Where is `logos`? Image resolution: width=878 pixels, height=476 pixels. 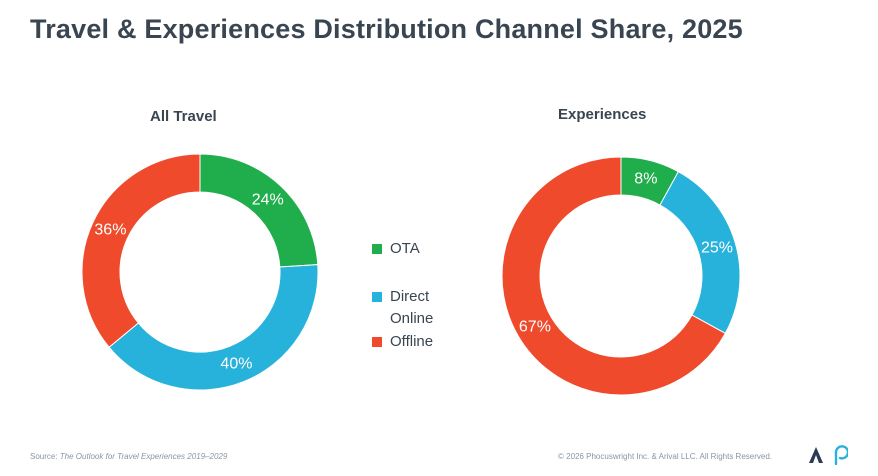
logos is located at coordinates (828, 455).